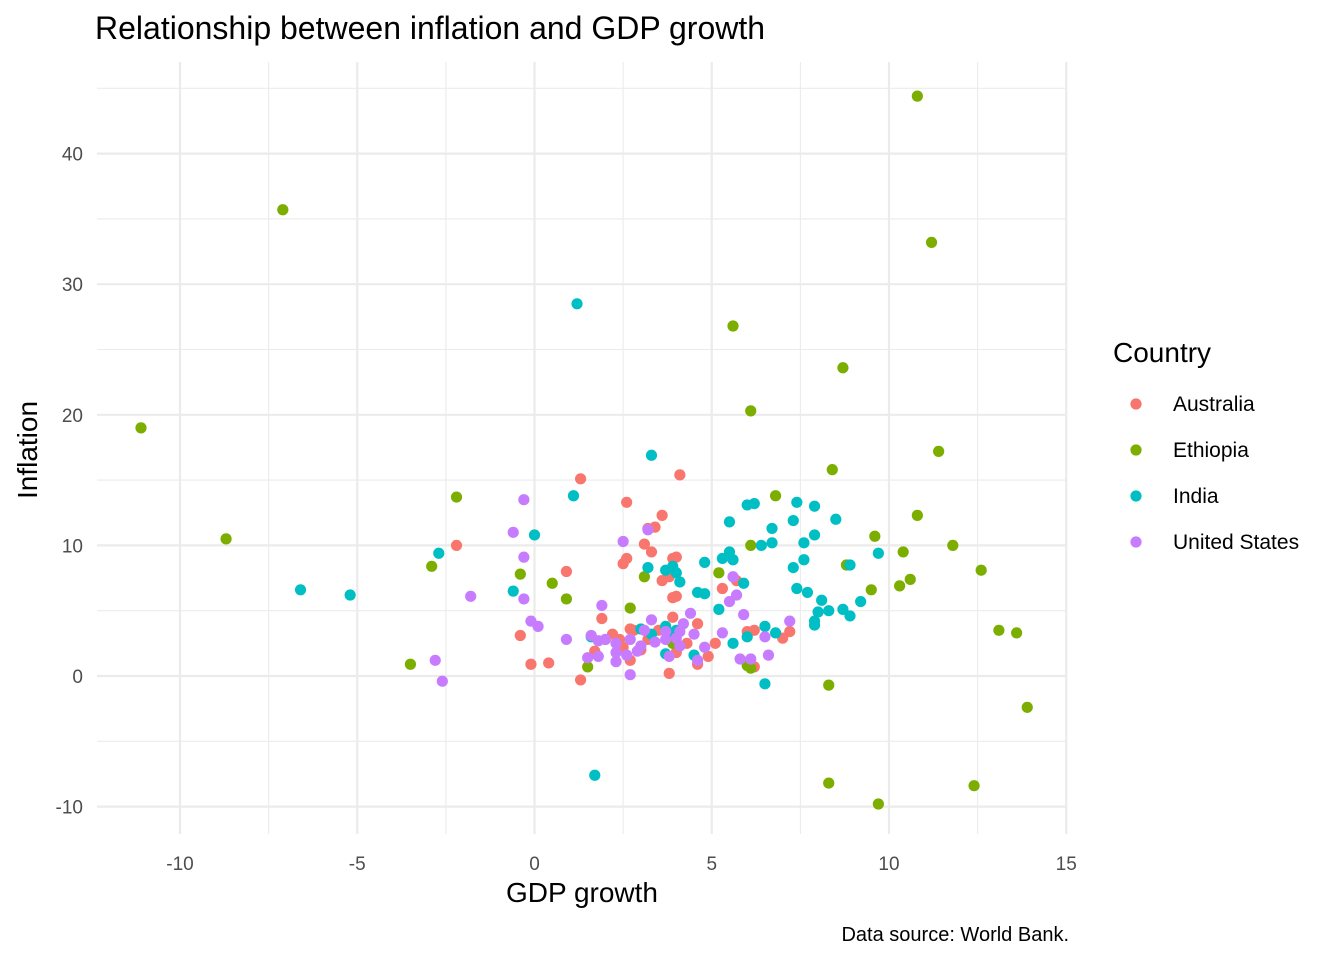 Image resolution: width=1344 pixels, height=960 pixels. What do you see at coordinates (1211, 450) in the screenshot?
I see `legend-label-ethiopia: Ethiopia` at bounding box center [1211, 450].